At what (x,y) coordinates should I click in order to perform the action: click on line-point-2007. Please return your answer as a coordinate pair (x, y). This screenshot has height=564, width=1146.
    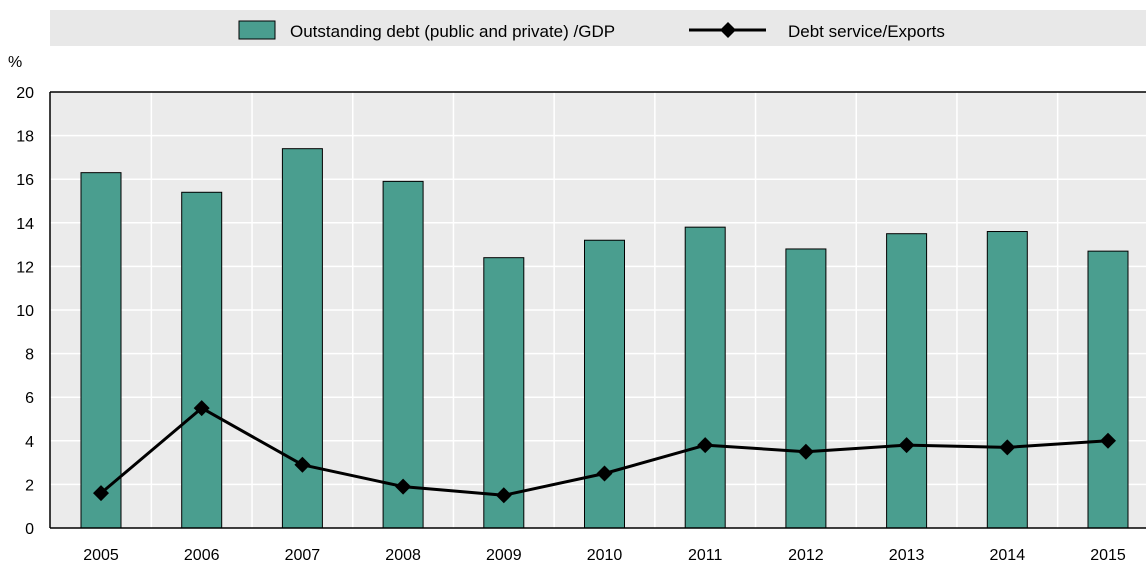
    Looking at the image, I should click on (302, 464).